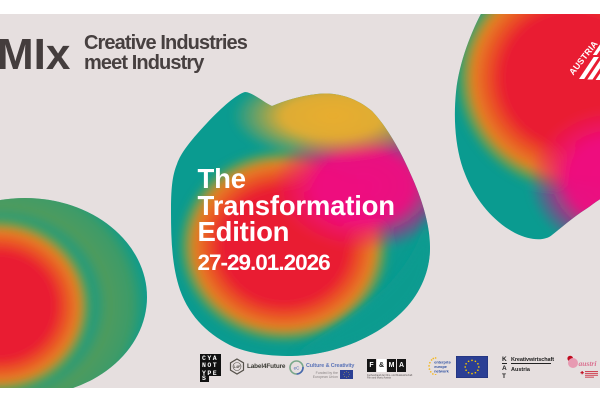  What do you see at coordinates (442, 363) in the screenshot?
I see `svg-text: enterprise` at bounding box center [442, 363].